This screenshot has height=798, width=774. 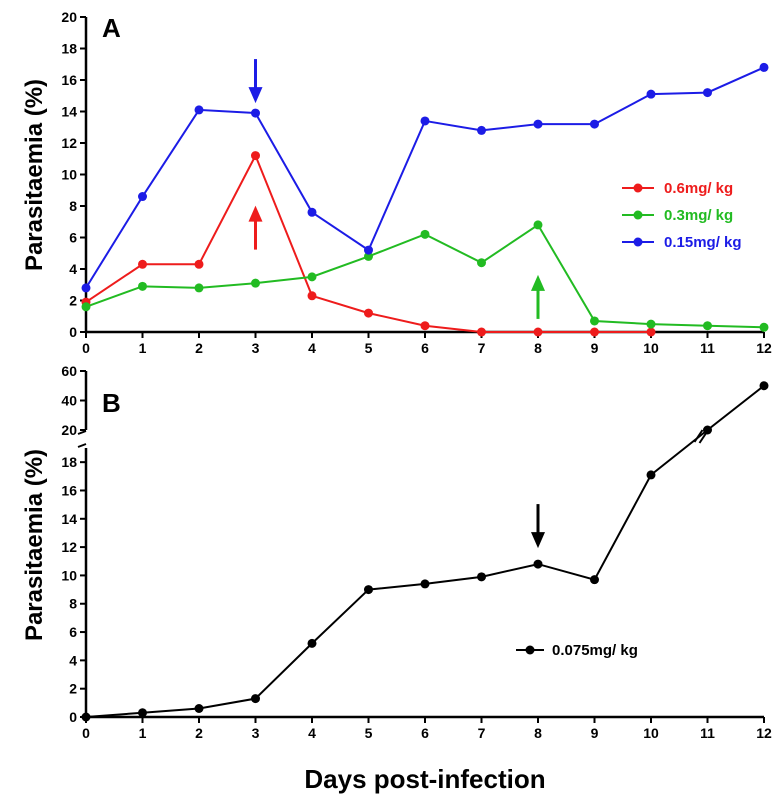 I want to click on panel-b-x-tick-label: 8, so click(x=538, y=733).